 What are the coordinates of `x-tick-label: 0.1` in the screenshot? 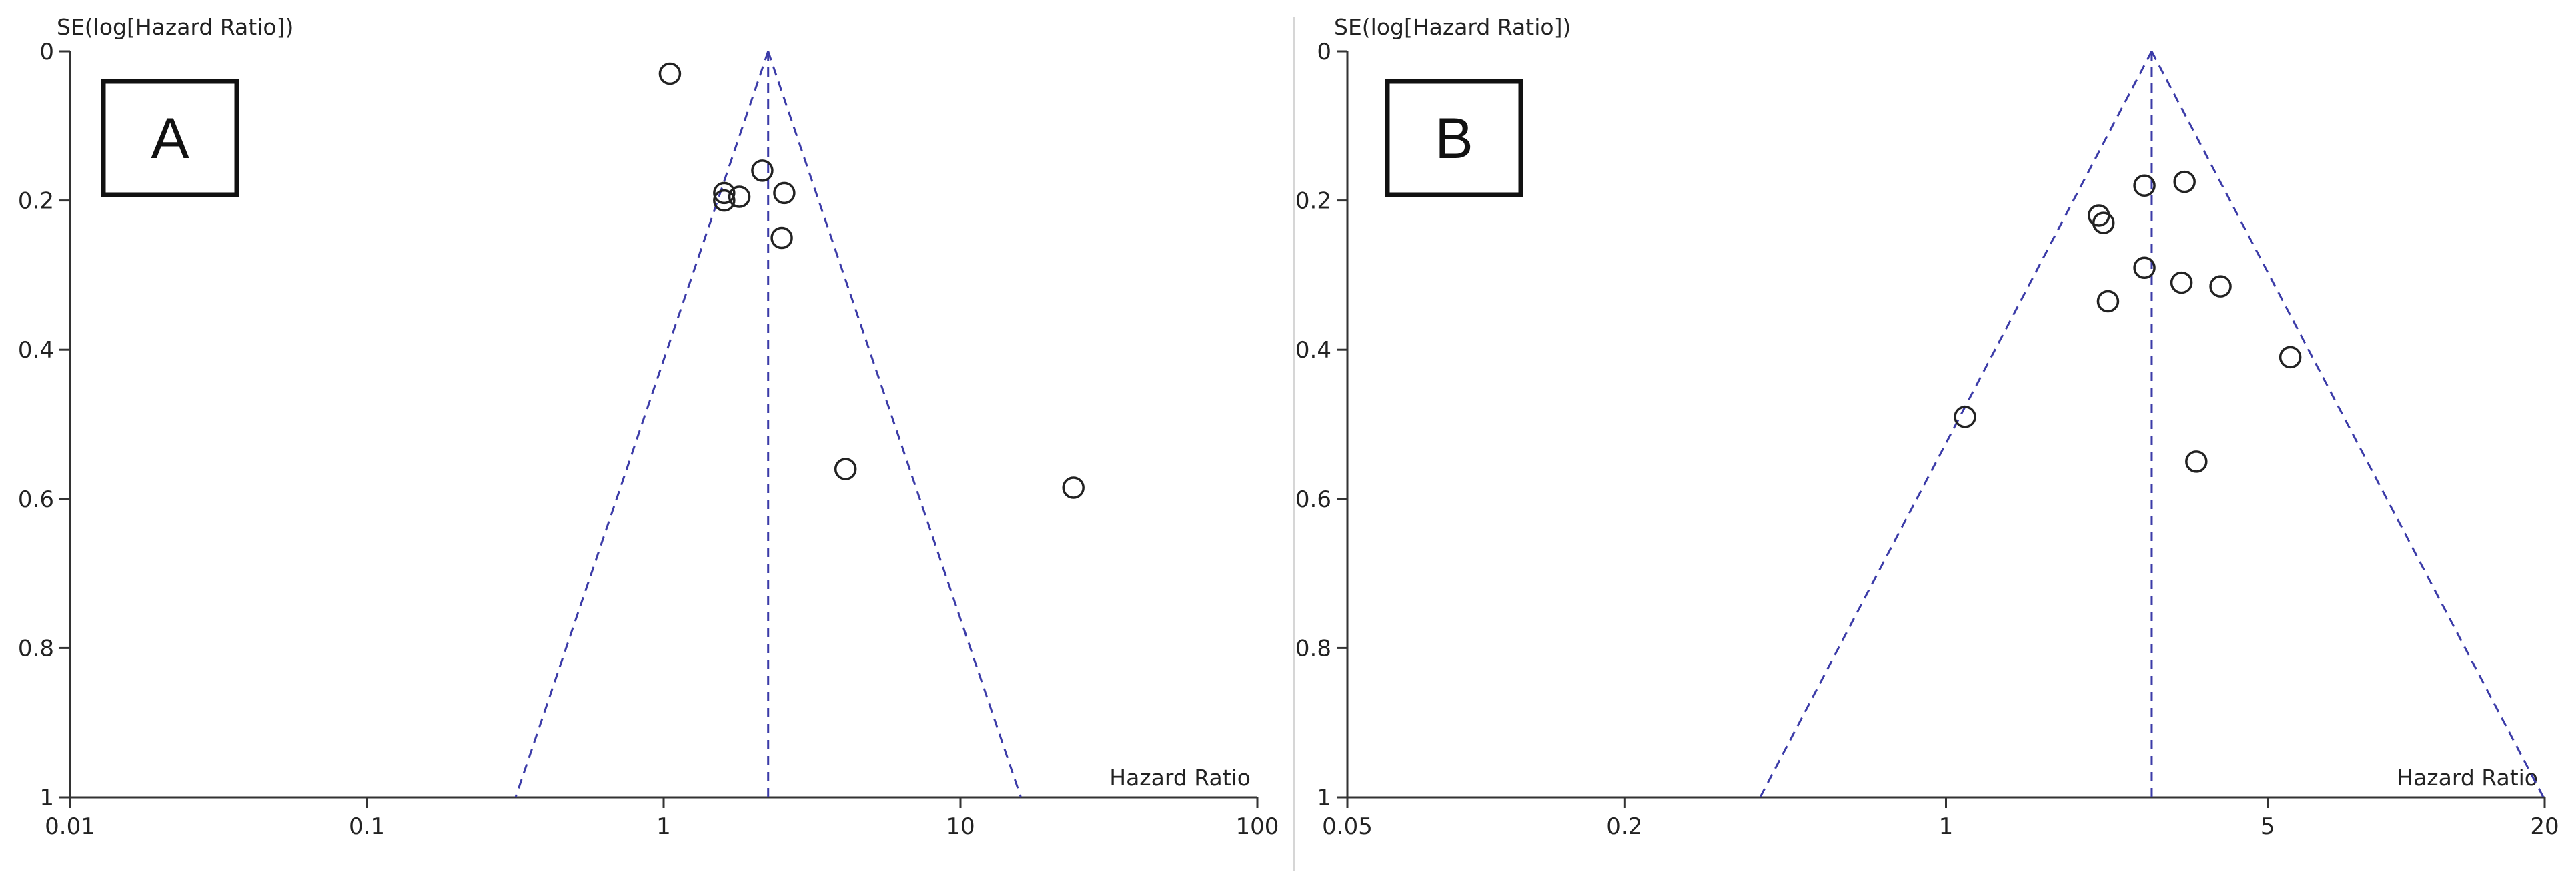 It's located at (367, 826).